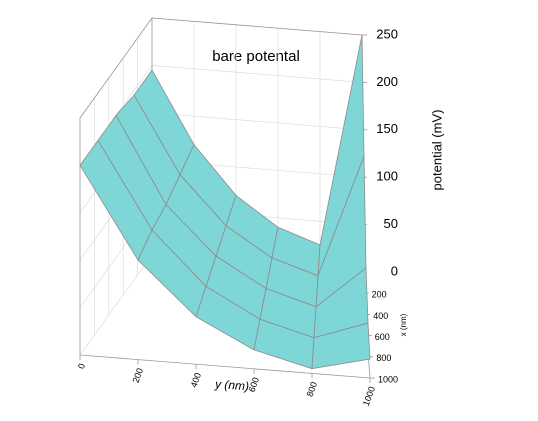 This screenshot has height=421, width=538. Describe the element at coordinates (196, 380) in the screenshot. I see `y-tick-label: 400` at that location.